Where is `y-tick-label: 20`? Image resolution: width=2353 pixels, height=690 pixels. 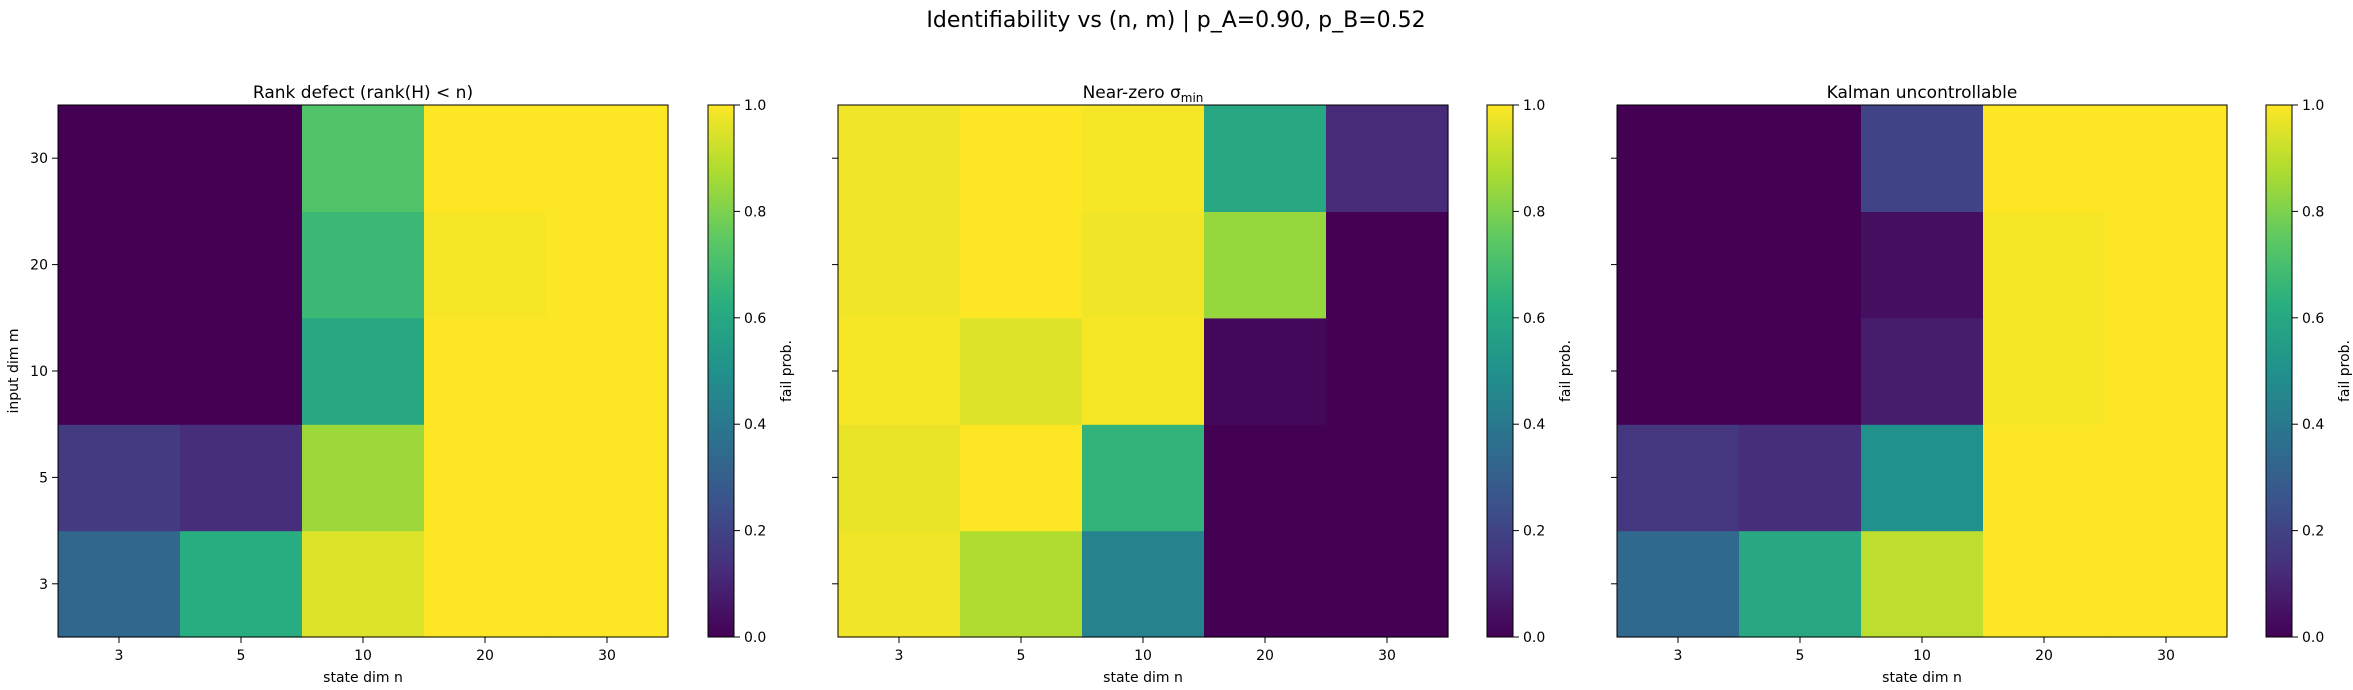 y-tick-label: 20 is located at coordinates (39, 266).